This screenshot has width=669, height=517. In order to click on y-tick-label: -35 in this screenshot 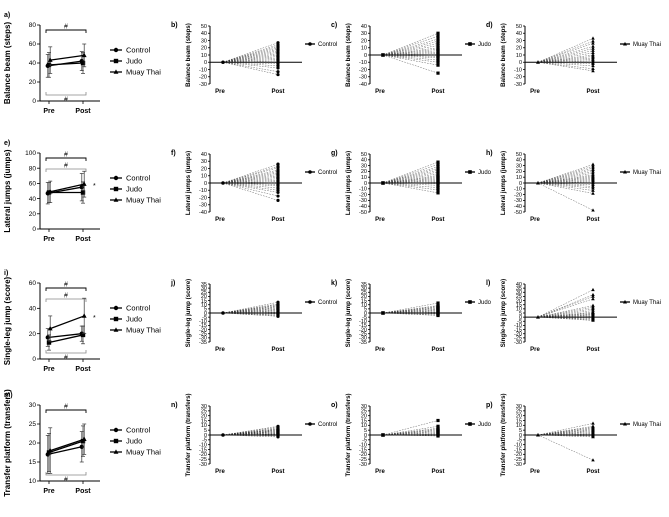, I will do `click(203, 343)`.